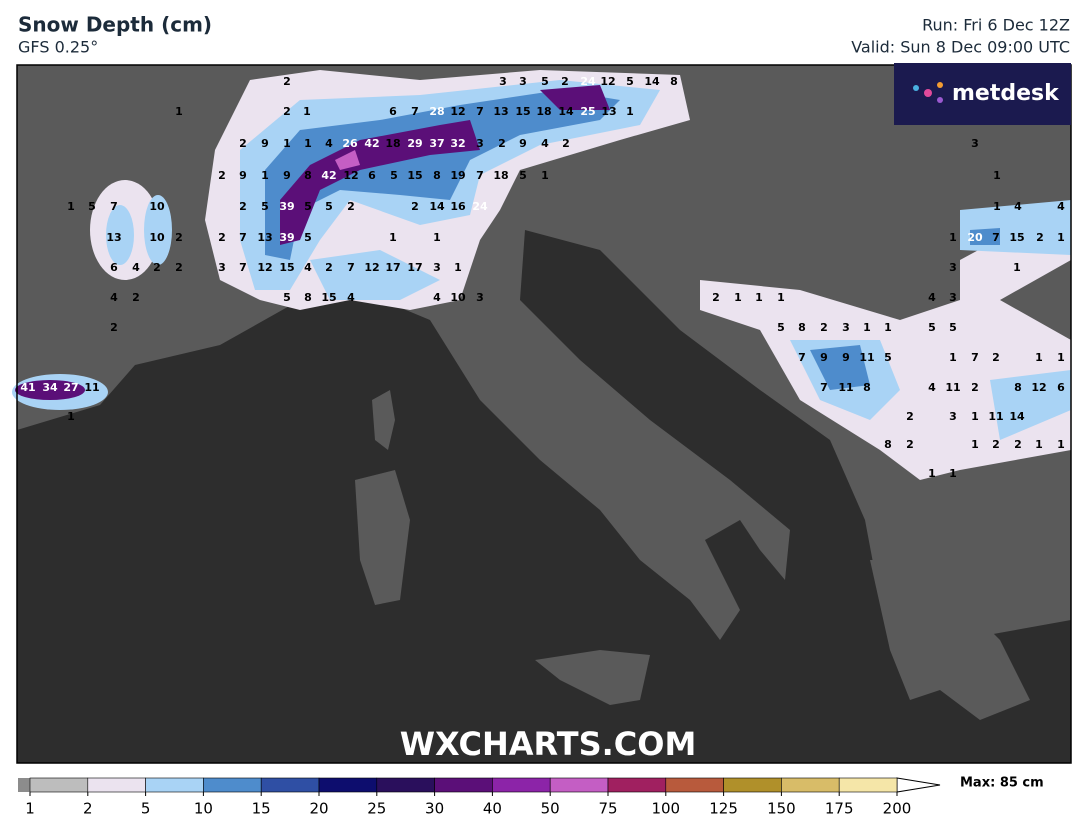  What do you see at coordinates (376, 809) in the screenshot?
I see `colorbar-tick-label: 25` at bounding box center [376, 809].